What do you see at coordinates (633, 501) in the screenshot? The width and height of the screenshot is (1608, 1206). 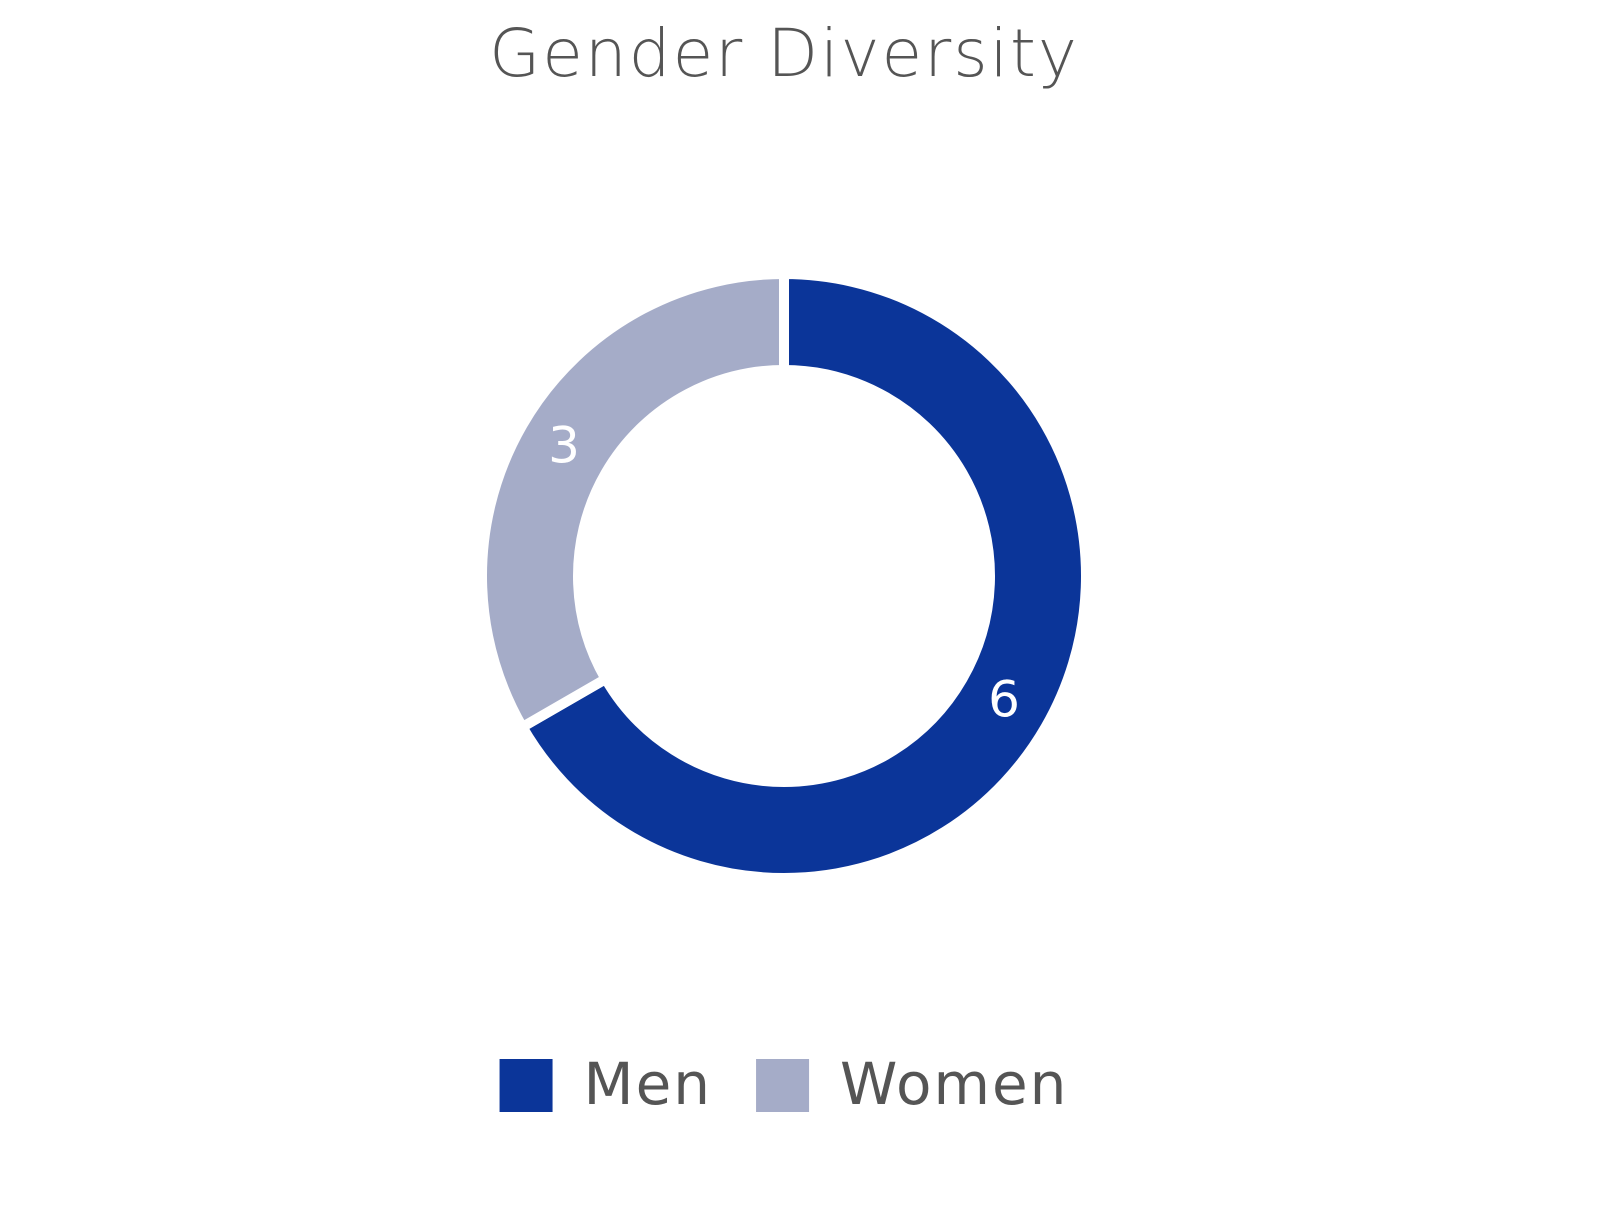 I see `donut-slice` at bounding box center [633, 501].